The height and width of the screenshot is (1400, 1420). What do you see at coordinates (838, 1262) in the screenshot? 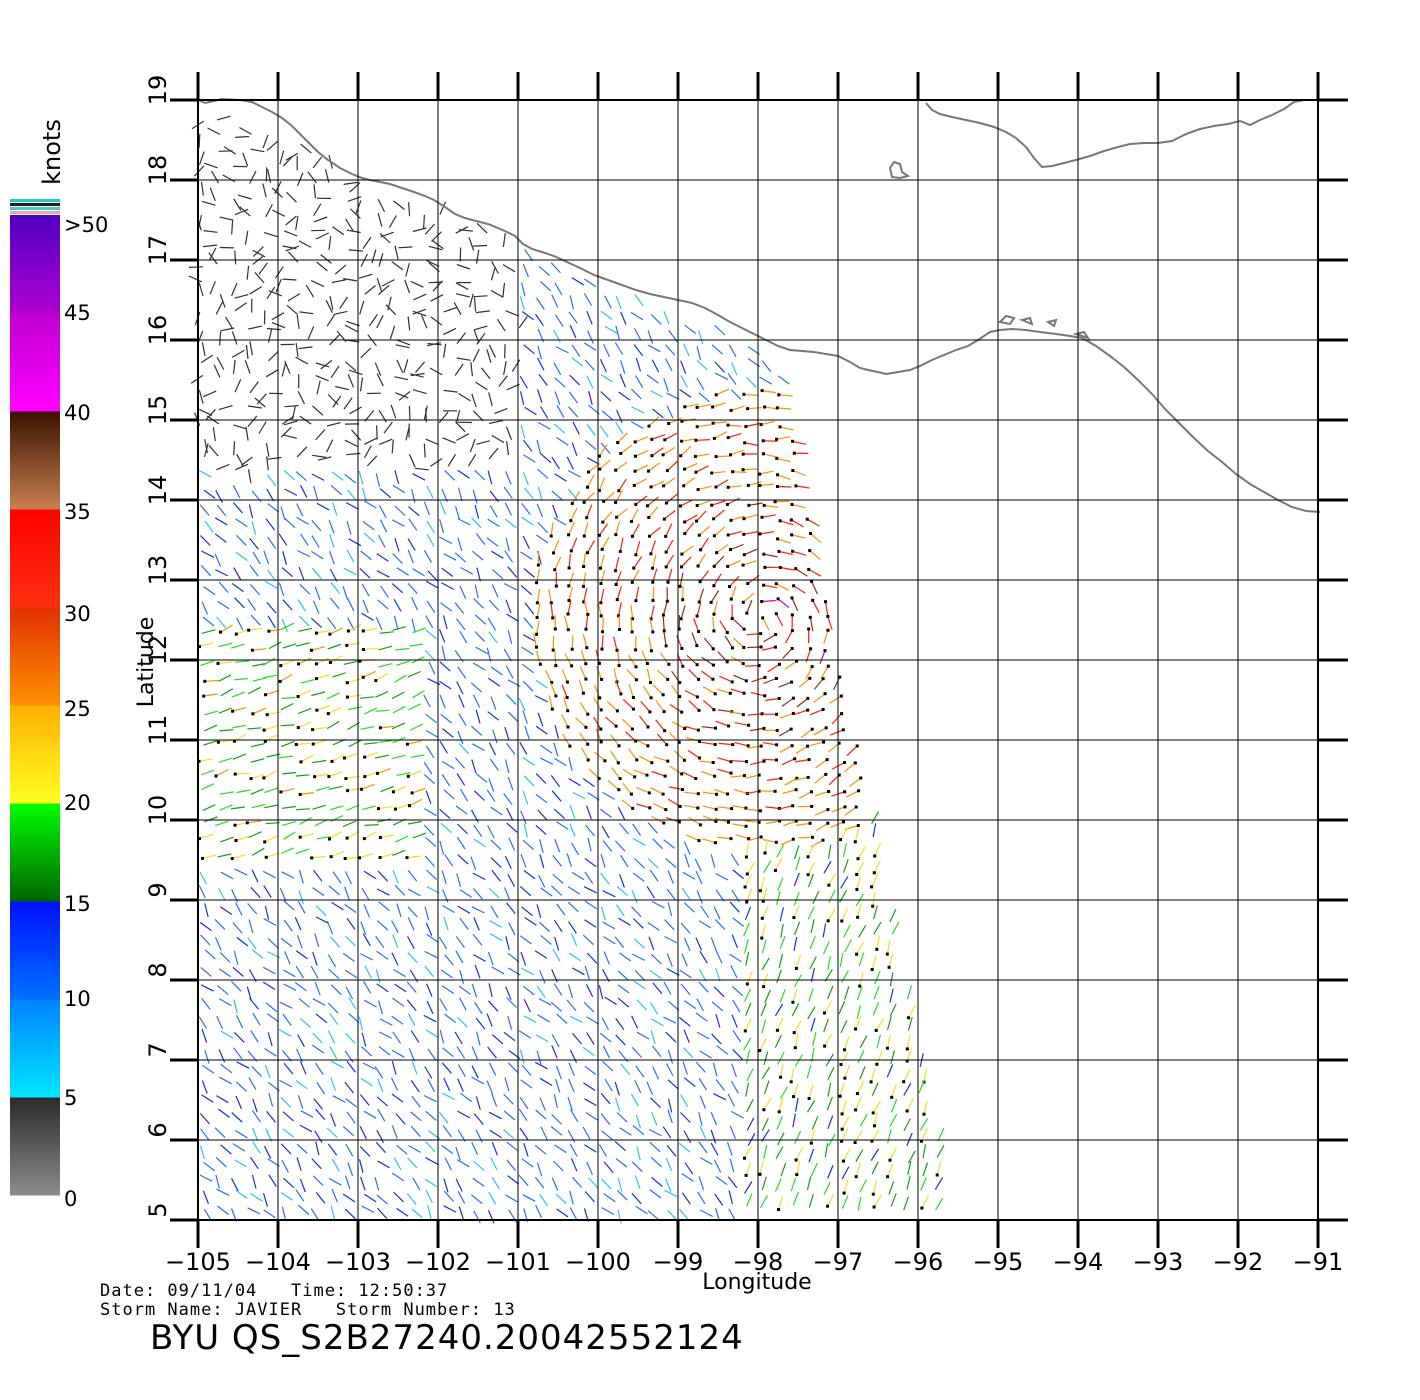
I see `x-tick-label: −97` at bounding box center [838, 1262].